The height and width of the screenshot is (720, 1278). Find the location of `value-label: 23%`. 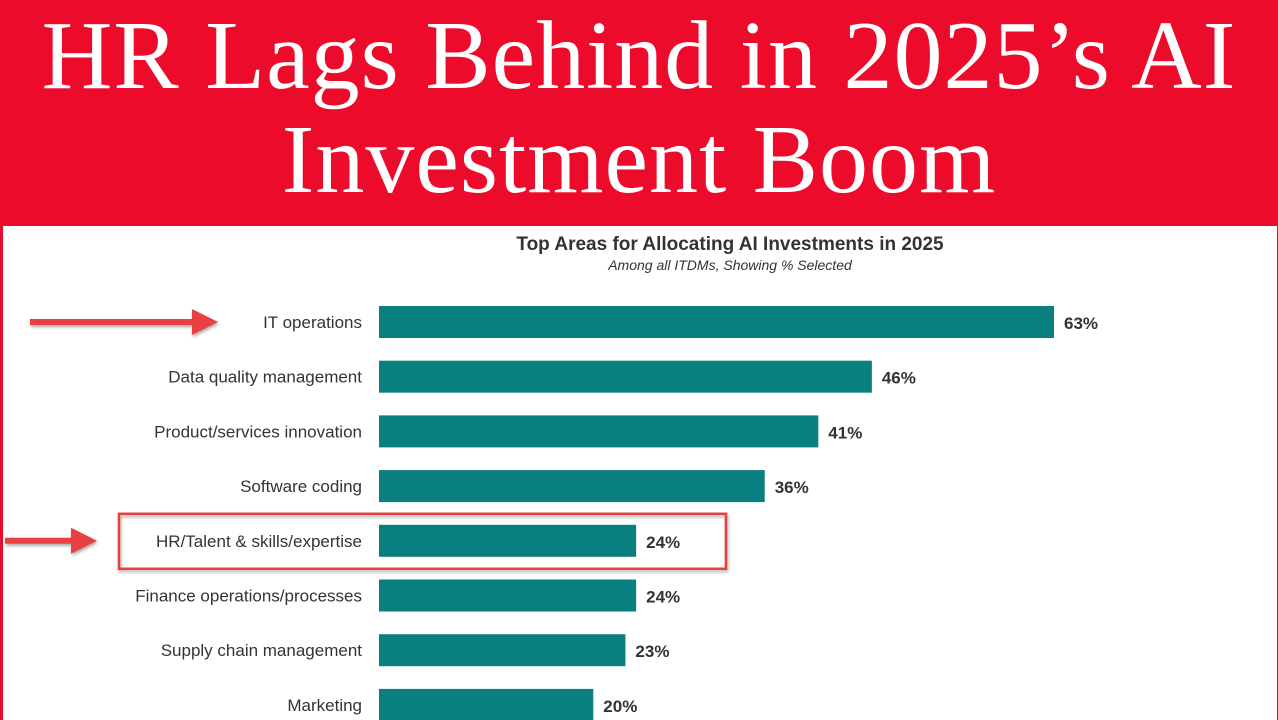

value-label: 23% is located at coordinates (652, 651).